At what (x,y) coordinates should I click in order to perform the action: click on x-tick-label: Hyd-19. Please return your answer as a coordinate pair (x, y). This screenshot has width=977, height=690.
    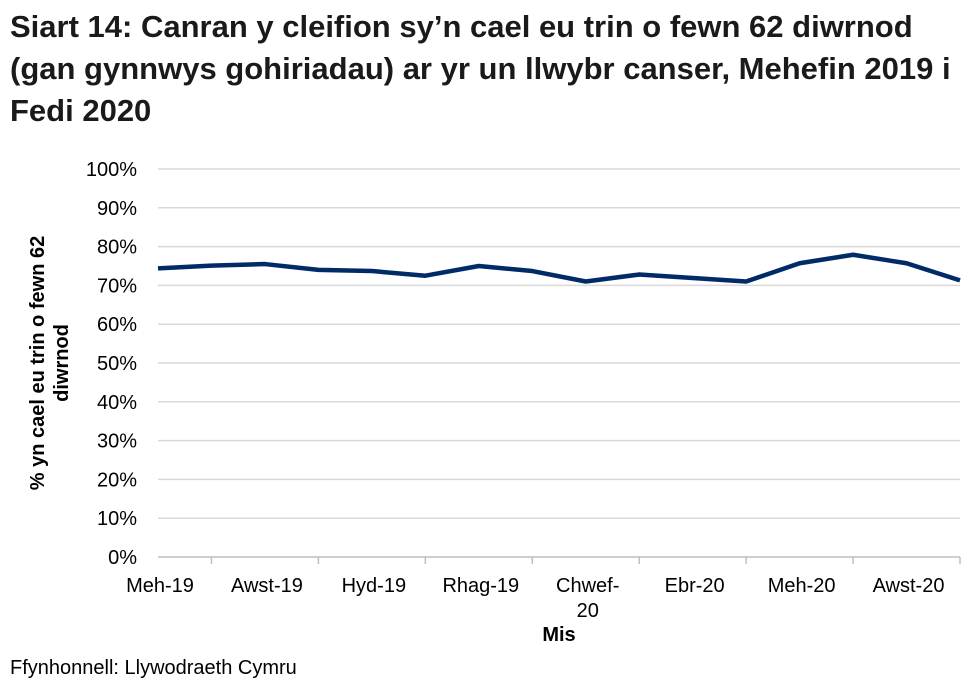
    Looking at the image, I should click on (374, 586).